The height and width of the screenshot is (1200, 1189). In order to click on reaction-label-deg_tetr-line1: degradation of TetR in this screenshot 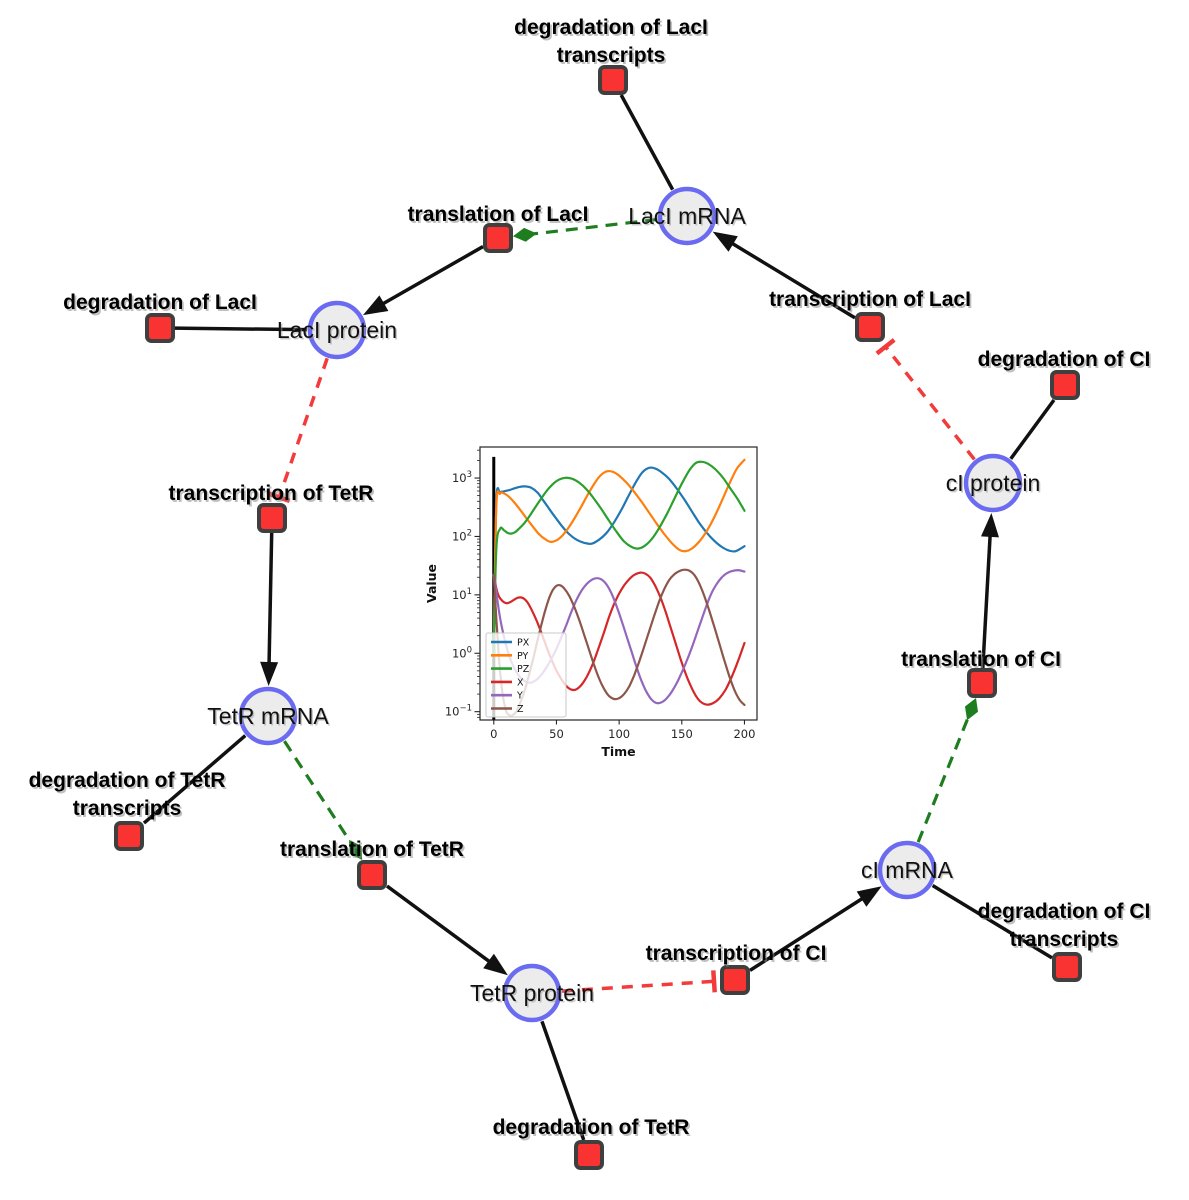, I will do `click(591, 1127)`.